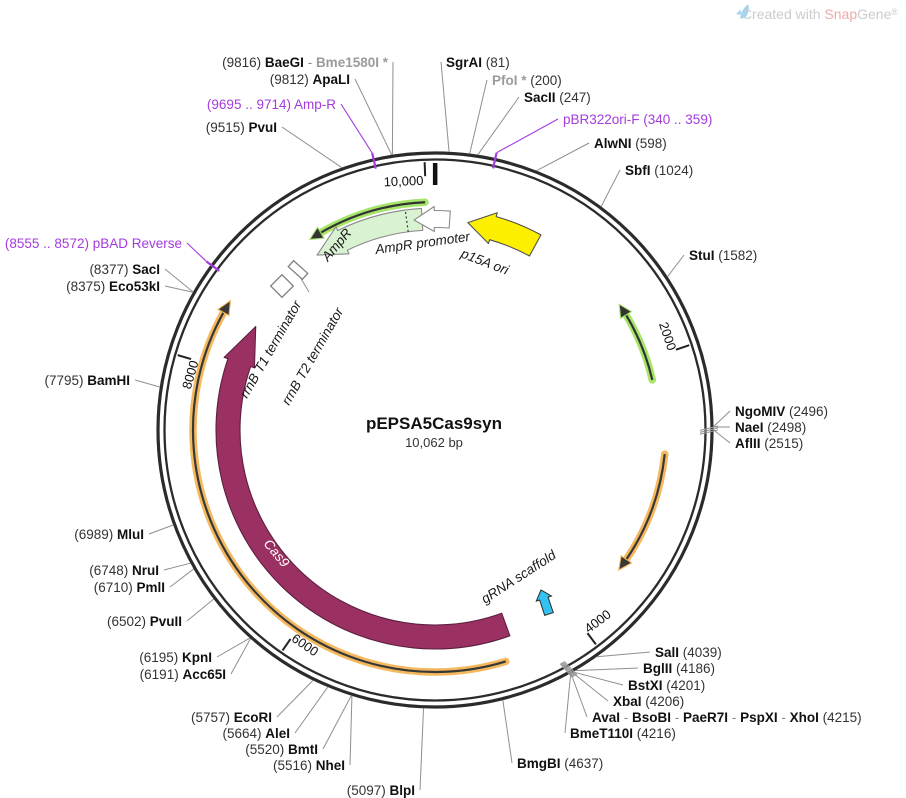  I want to click on label-p15a-ori: p15A ori, so click(485, 261).